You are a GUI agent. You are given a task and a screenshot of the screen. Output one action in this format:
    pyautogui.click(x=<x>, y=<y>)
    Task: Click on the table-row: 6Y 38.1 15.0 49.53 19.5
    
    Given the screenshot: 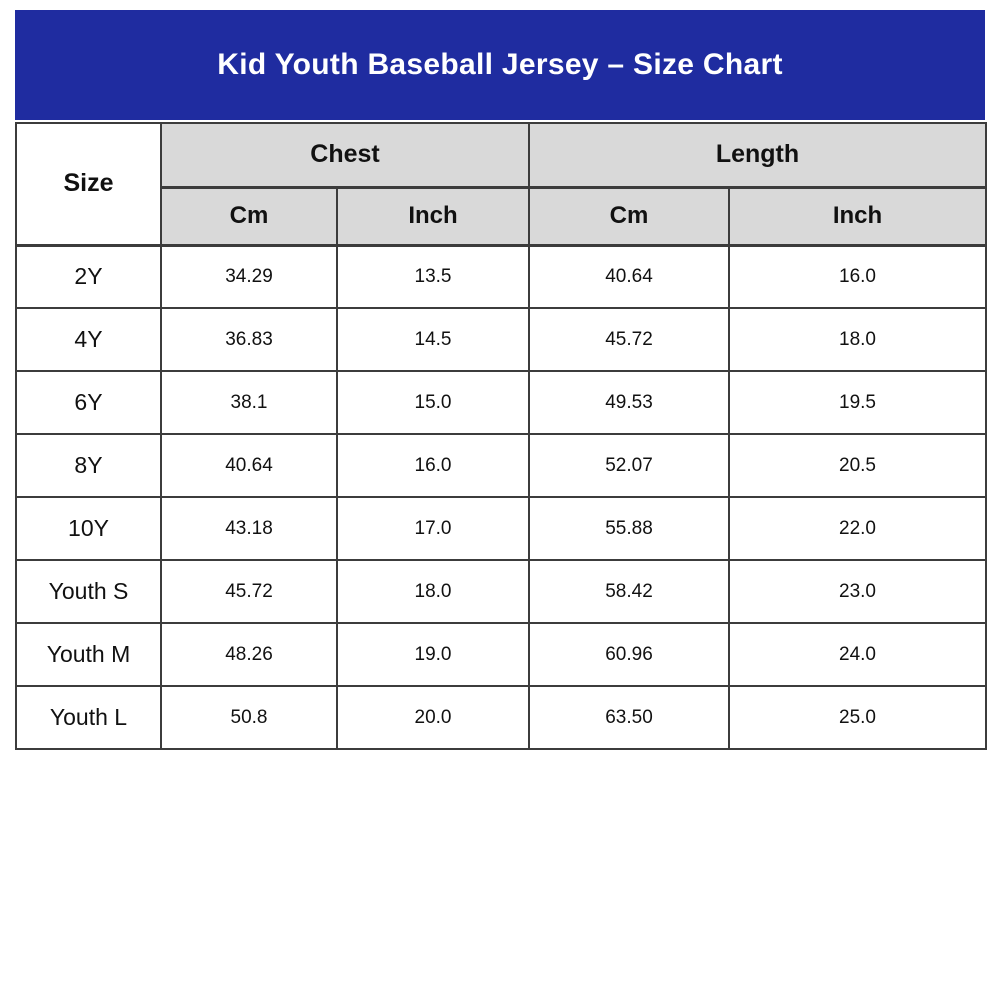 What is the action you would take?
    pyautogui.click(x=501, y=402)
    